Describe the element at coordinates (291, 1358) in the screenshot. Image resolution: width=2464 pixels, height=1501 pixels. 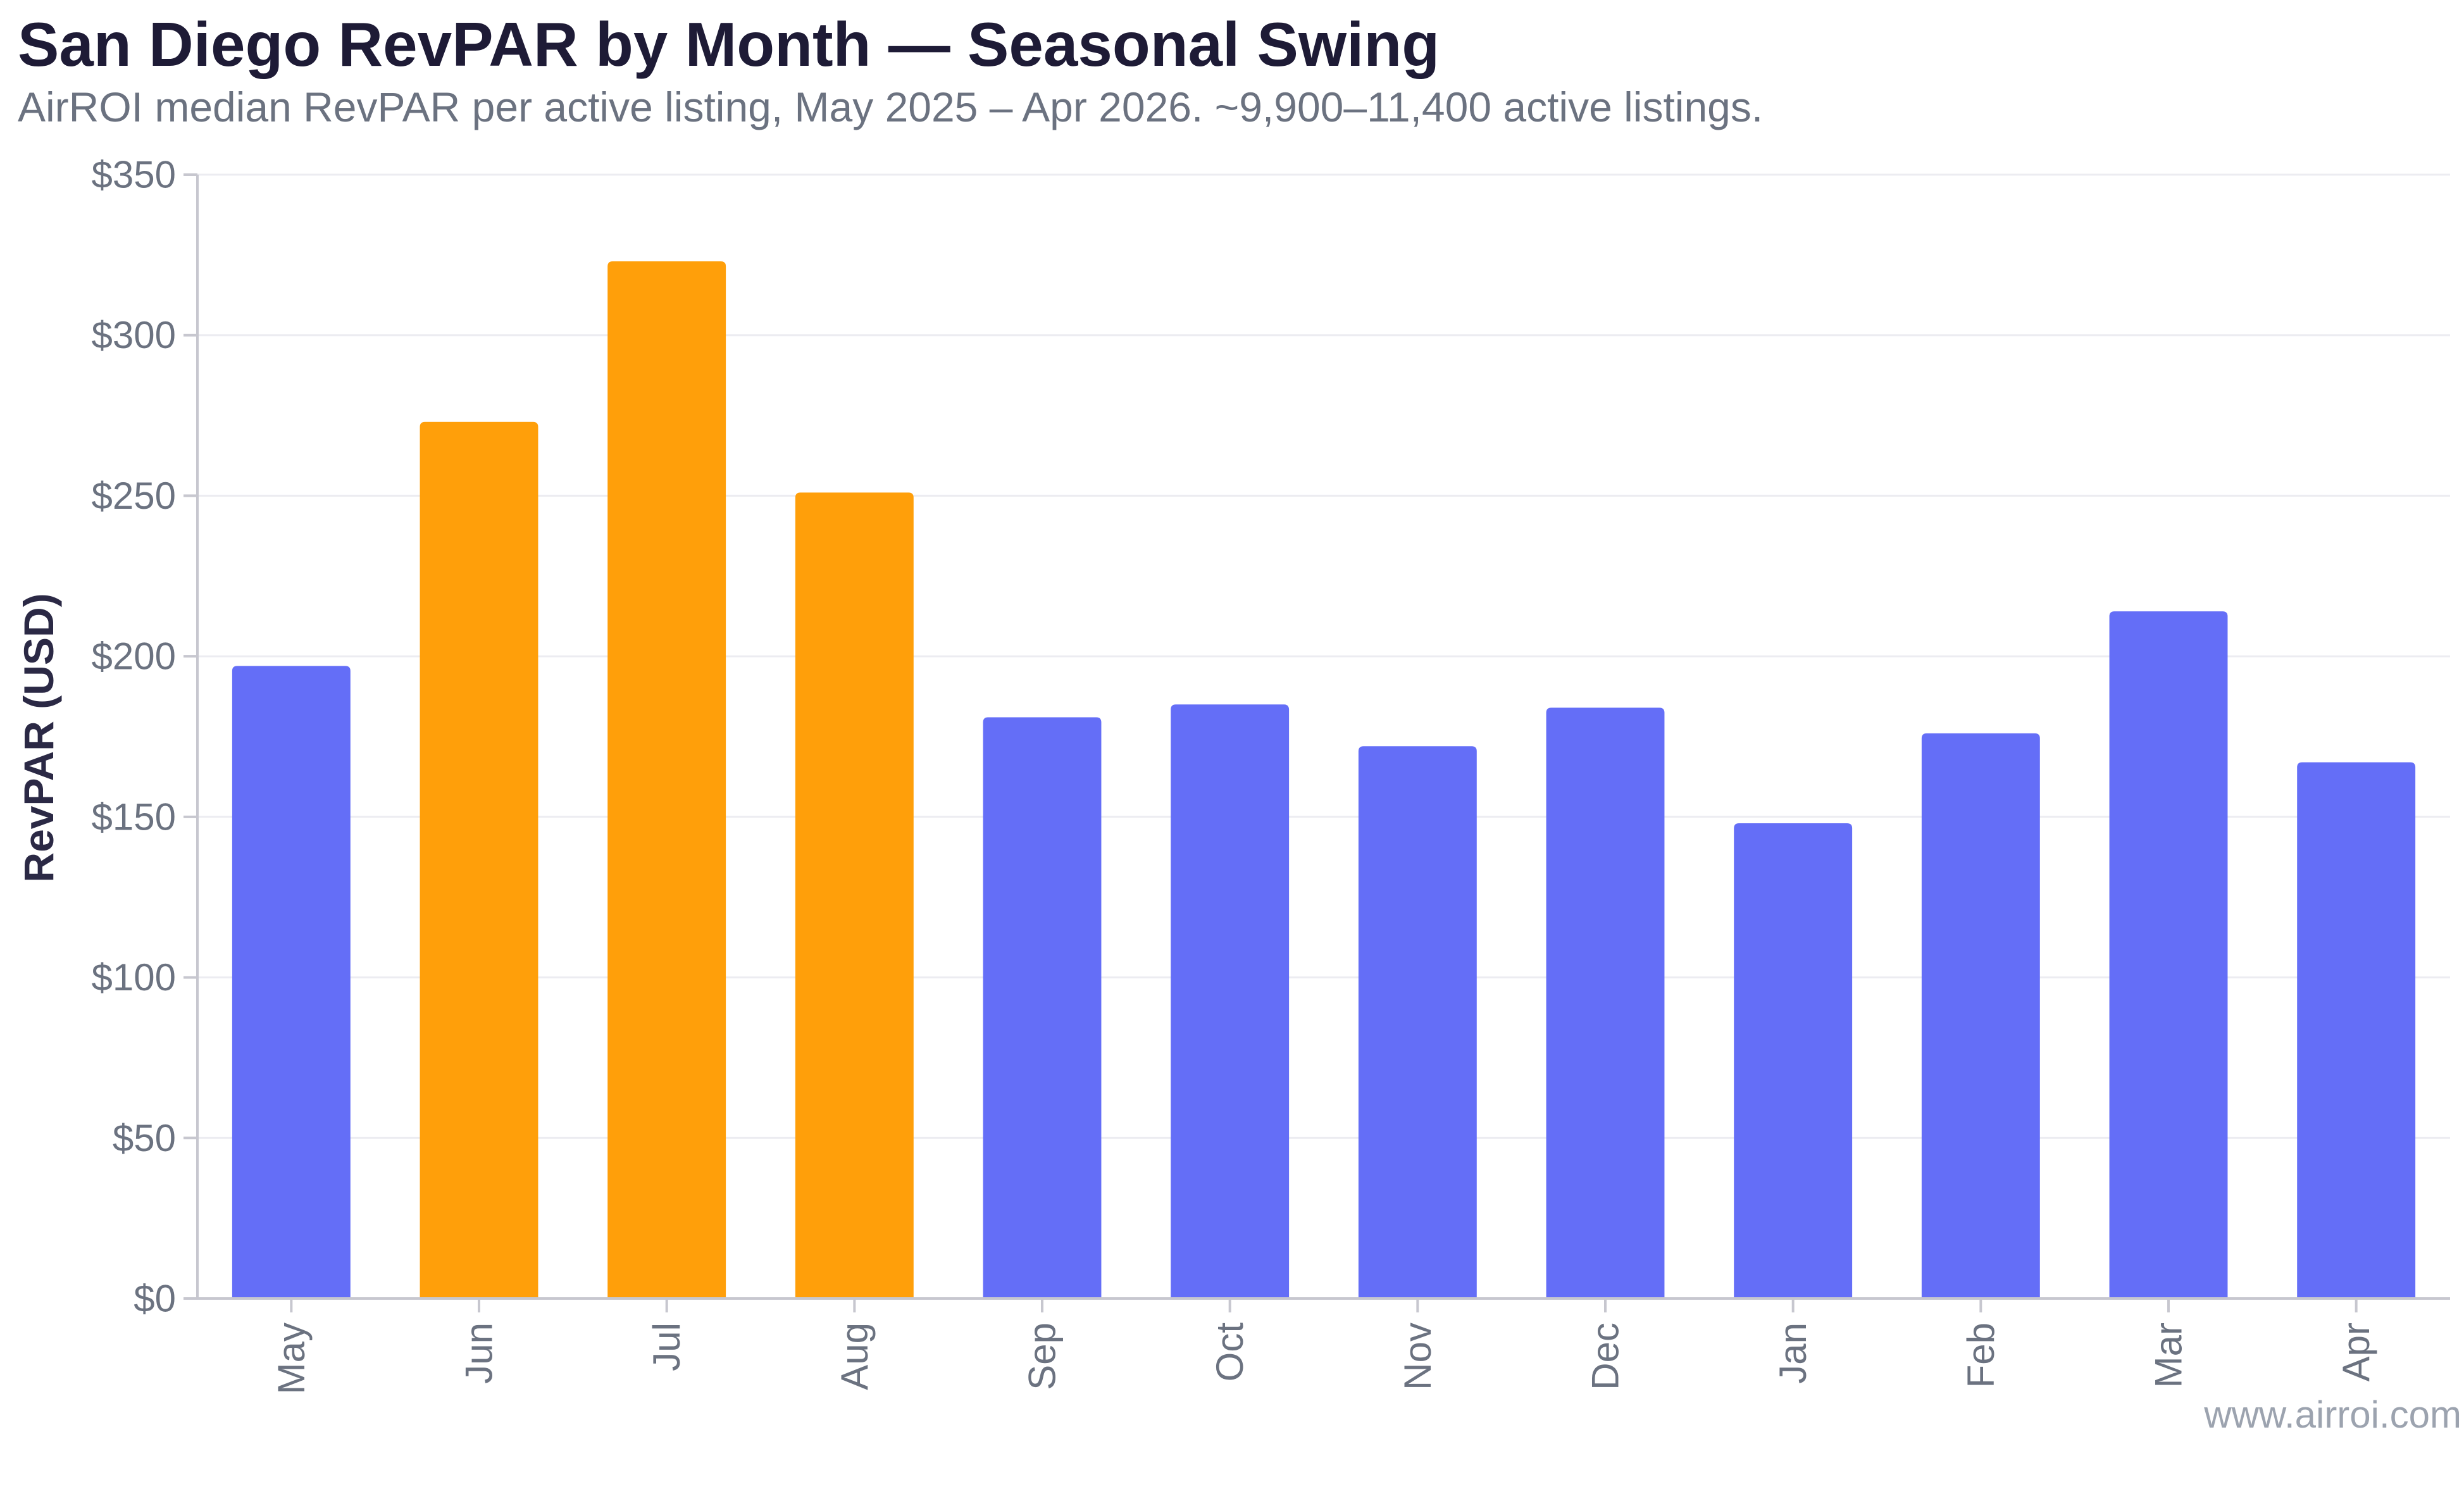
I see `x-tick-label-may: May` at that location.